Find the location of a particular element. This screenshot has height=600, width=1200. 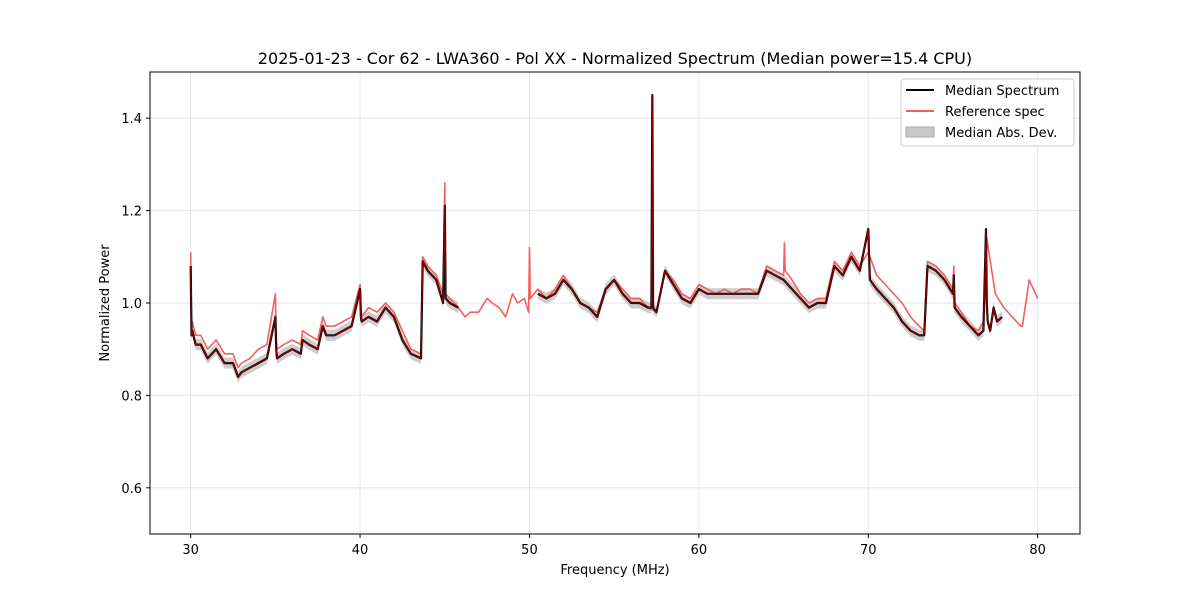

x-tick-label: 40 is located at coordinates (360, 550).